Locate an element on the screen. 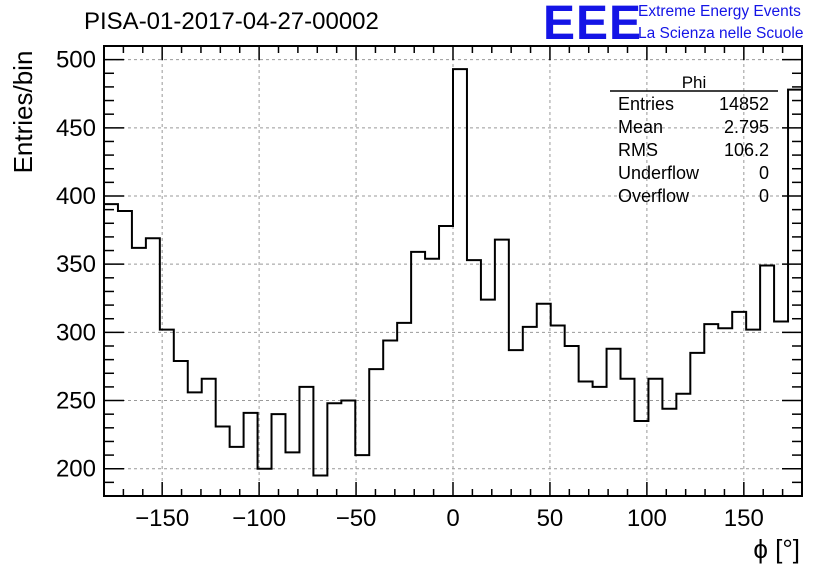 This screenshot has width=836, height=572. eee-logo: EEE is located at coordinates (593, 25).